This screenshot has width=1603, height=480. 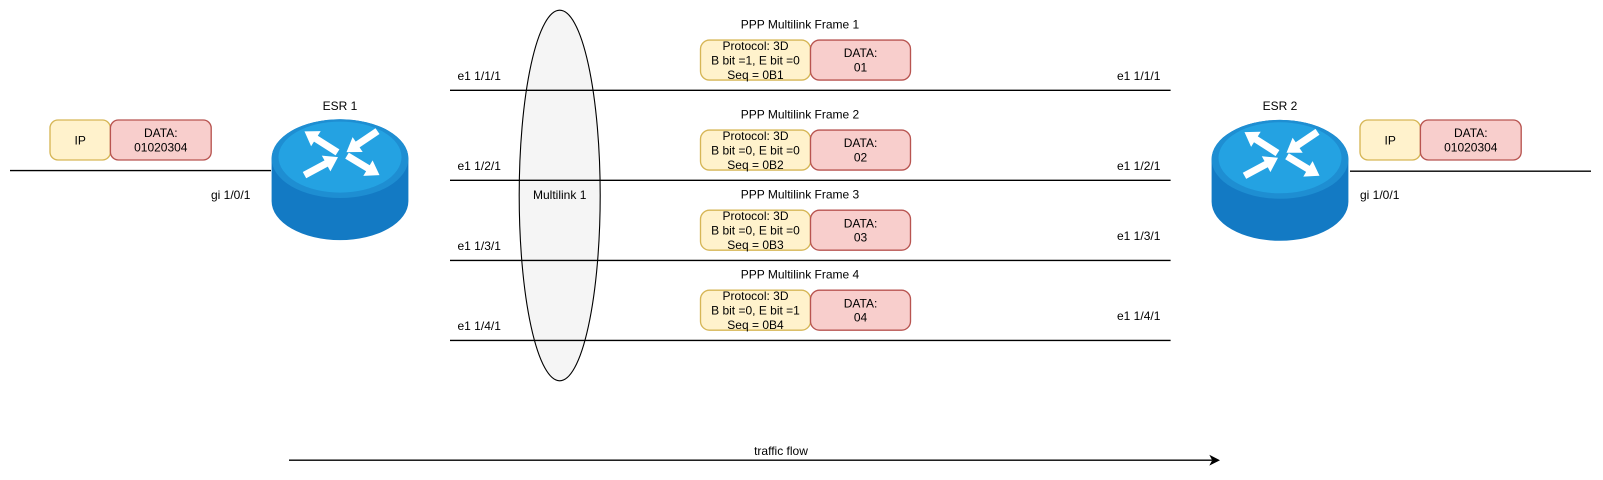 I want to click on svg-text: Seq = 0B3, so click(x=755, y=245).